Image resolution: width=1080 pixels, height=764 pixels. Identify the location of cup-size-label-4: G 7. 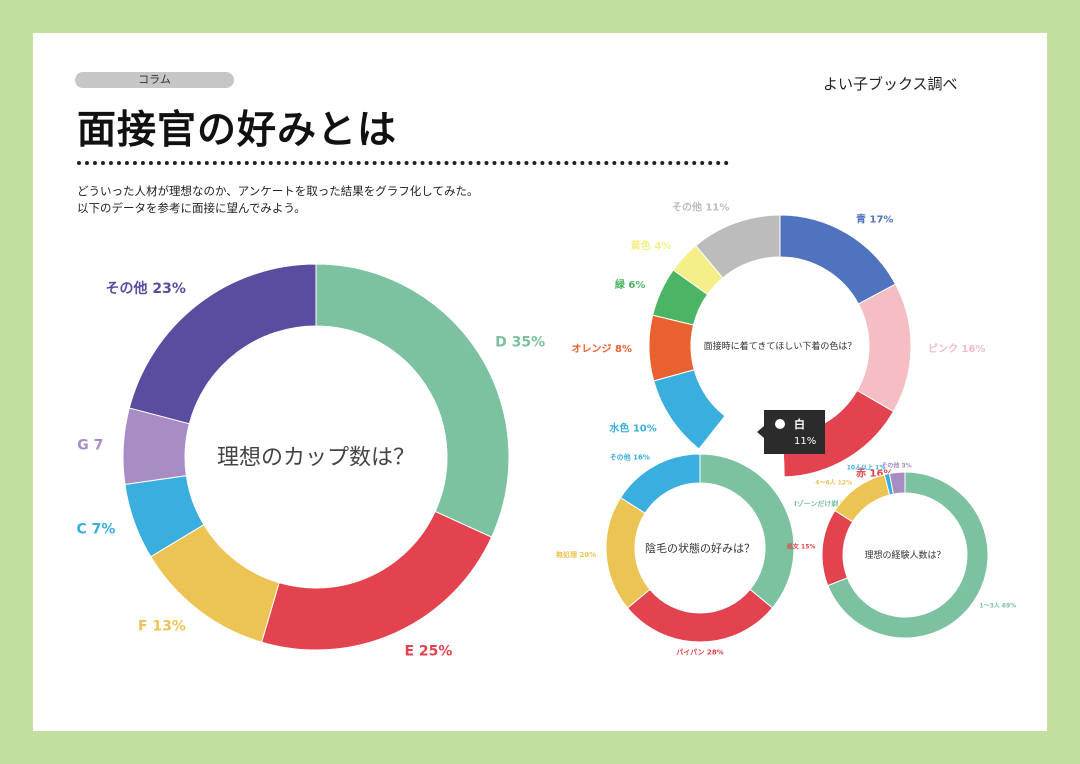
(90, 446).